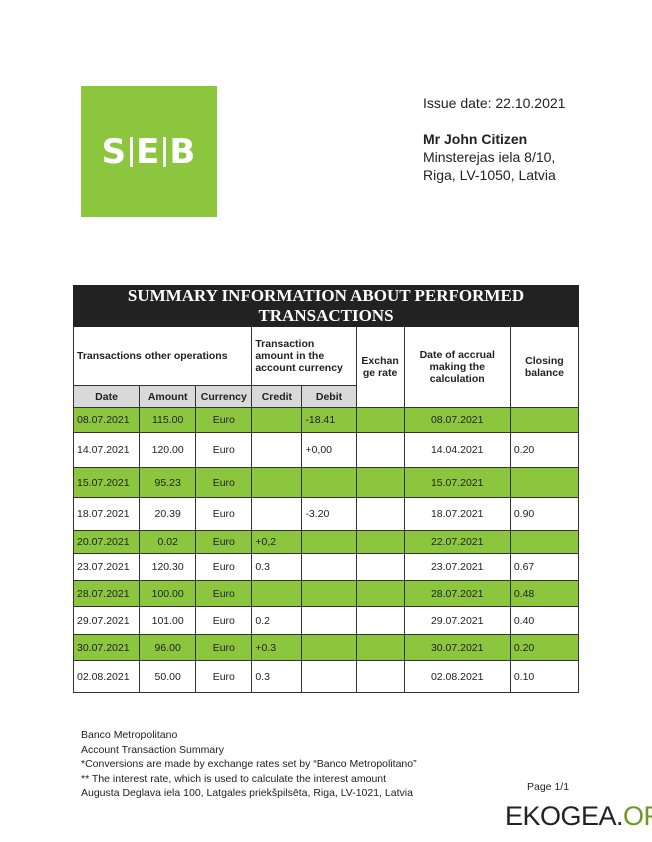  What do you see at coordinates (168, 514) in the screenshot?
I see `cell-amount: 20.39` at bounding box center [168, 514].